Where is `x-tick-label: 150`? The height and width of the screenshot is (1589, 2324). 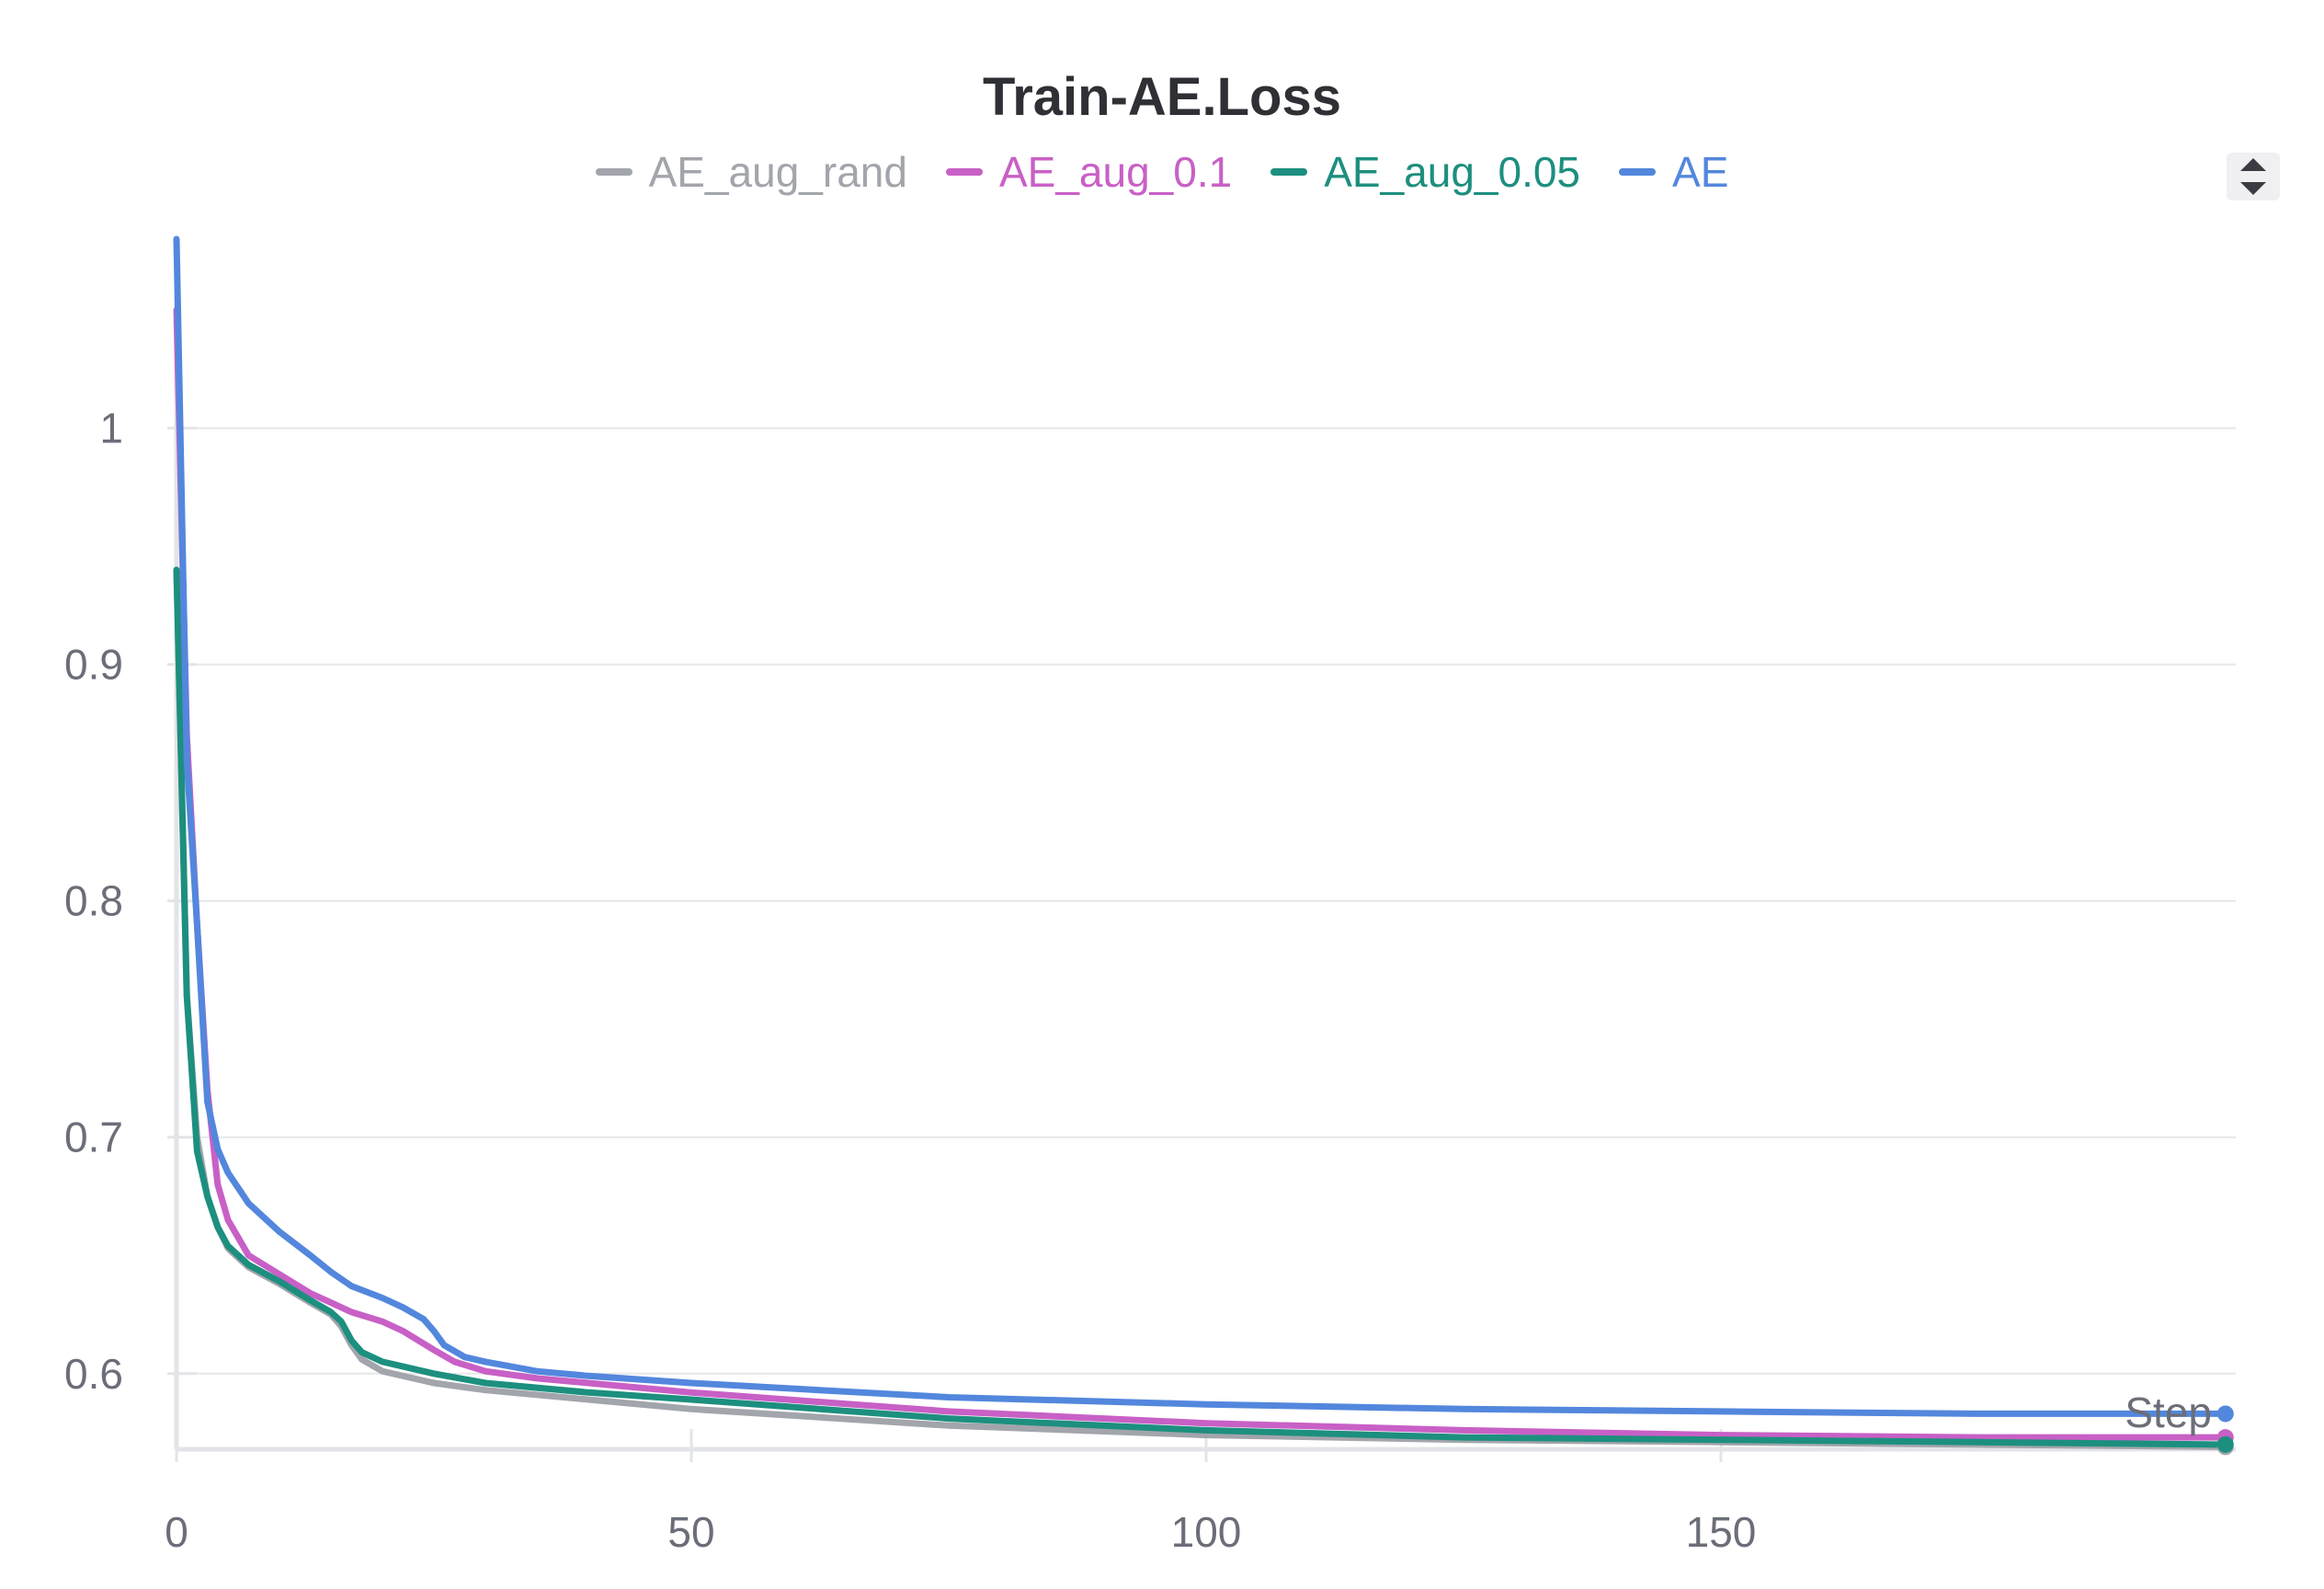
x-tick-label: 150 is located at coordinates (1722, 1532).